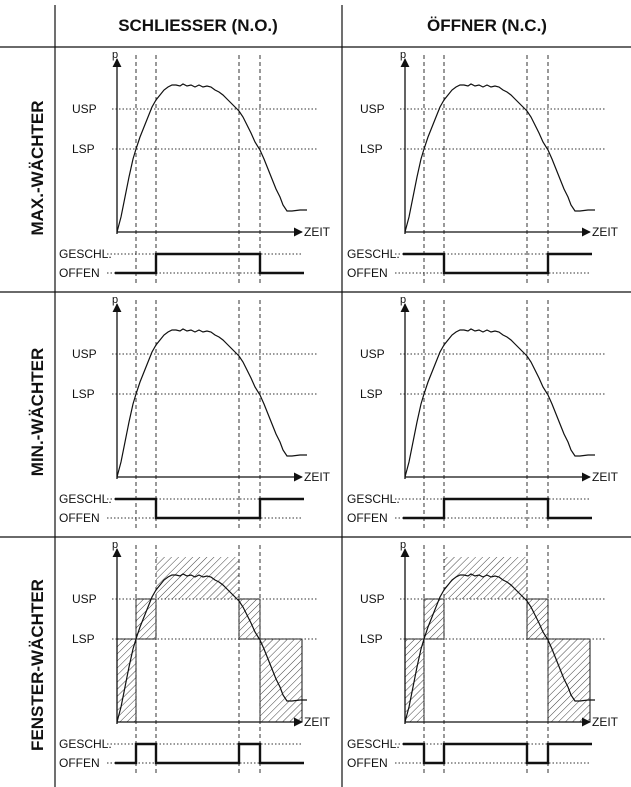 The height and width of the screenshot is (787, 631). I want to click on panel-min-no: USP LSP p ZEIT GESCHL. OFFEN, so click(195, 412).